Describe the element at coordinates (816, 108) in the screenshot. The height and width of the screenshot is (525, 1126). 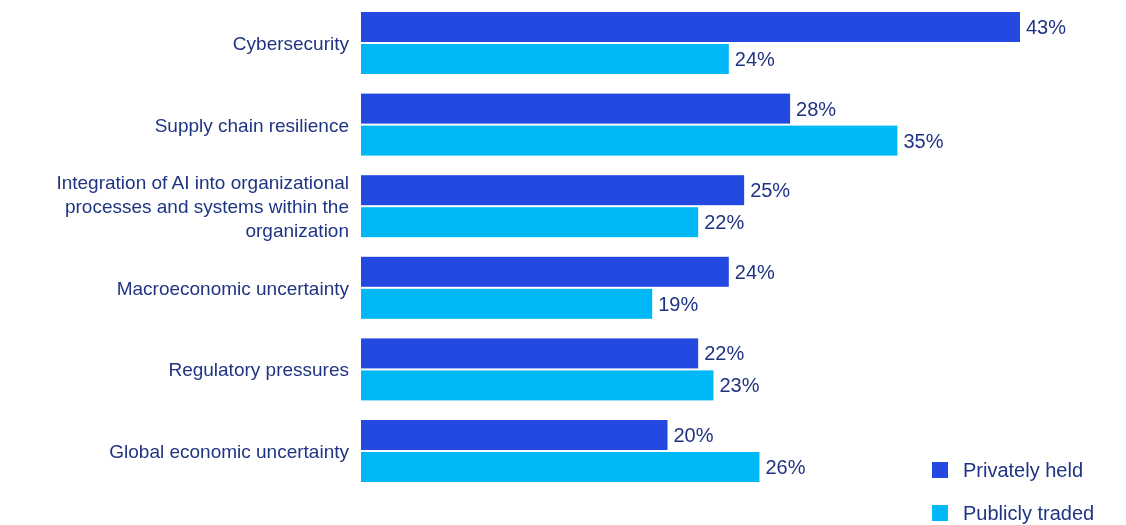
I see `data-label: 28%` at that location.